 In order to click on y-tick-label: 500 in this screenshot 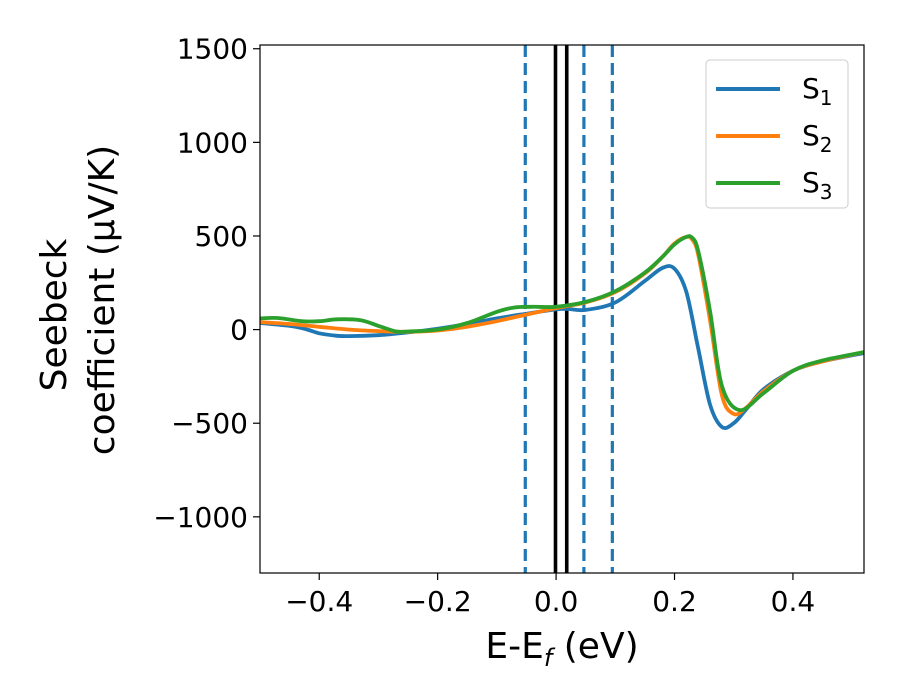, I will do `click(221, 236)`.